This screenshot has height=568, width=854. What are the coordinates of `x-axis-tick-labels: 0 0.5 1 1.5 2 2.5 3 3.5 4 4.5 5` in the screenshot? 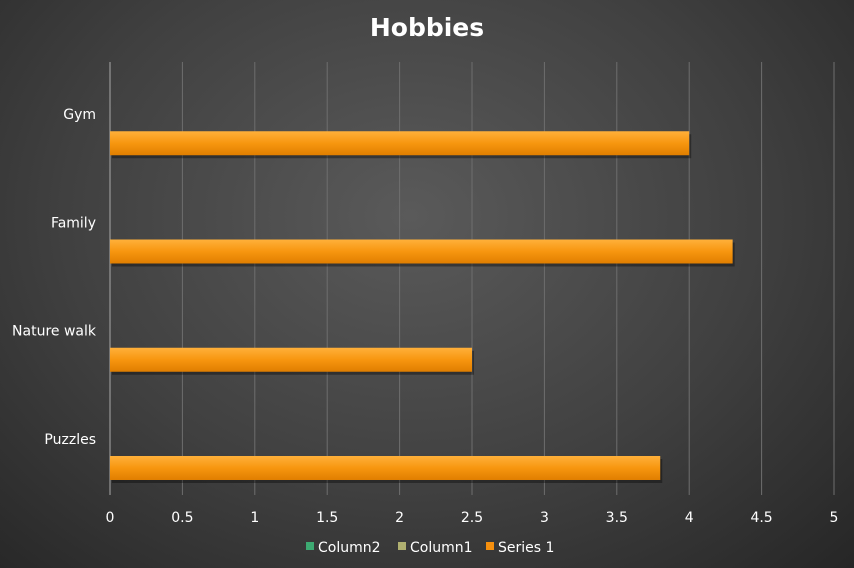 It's located at (472, 518).